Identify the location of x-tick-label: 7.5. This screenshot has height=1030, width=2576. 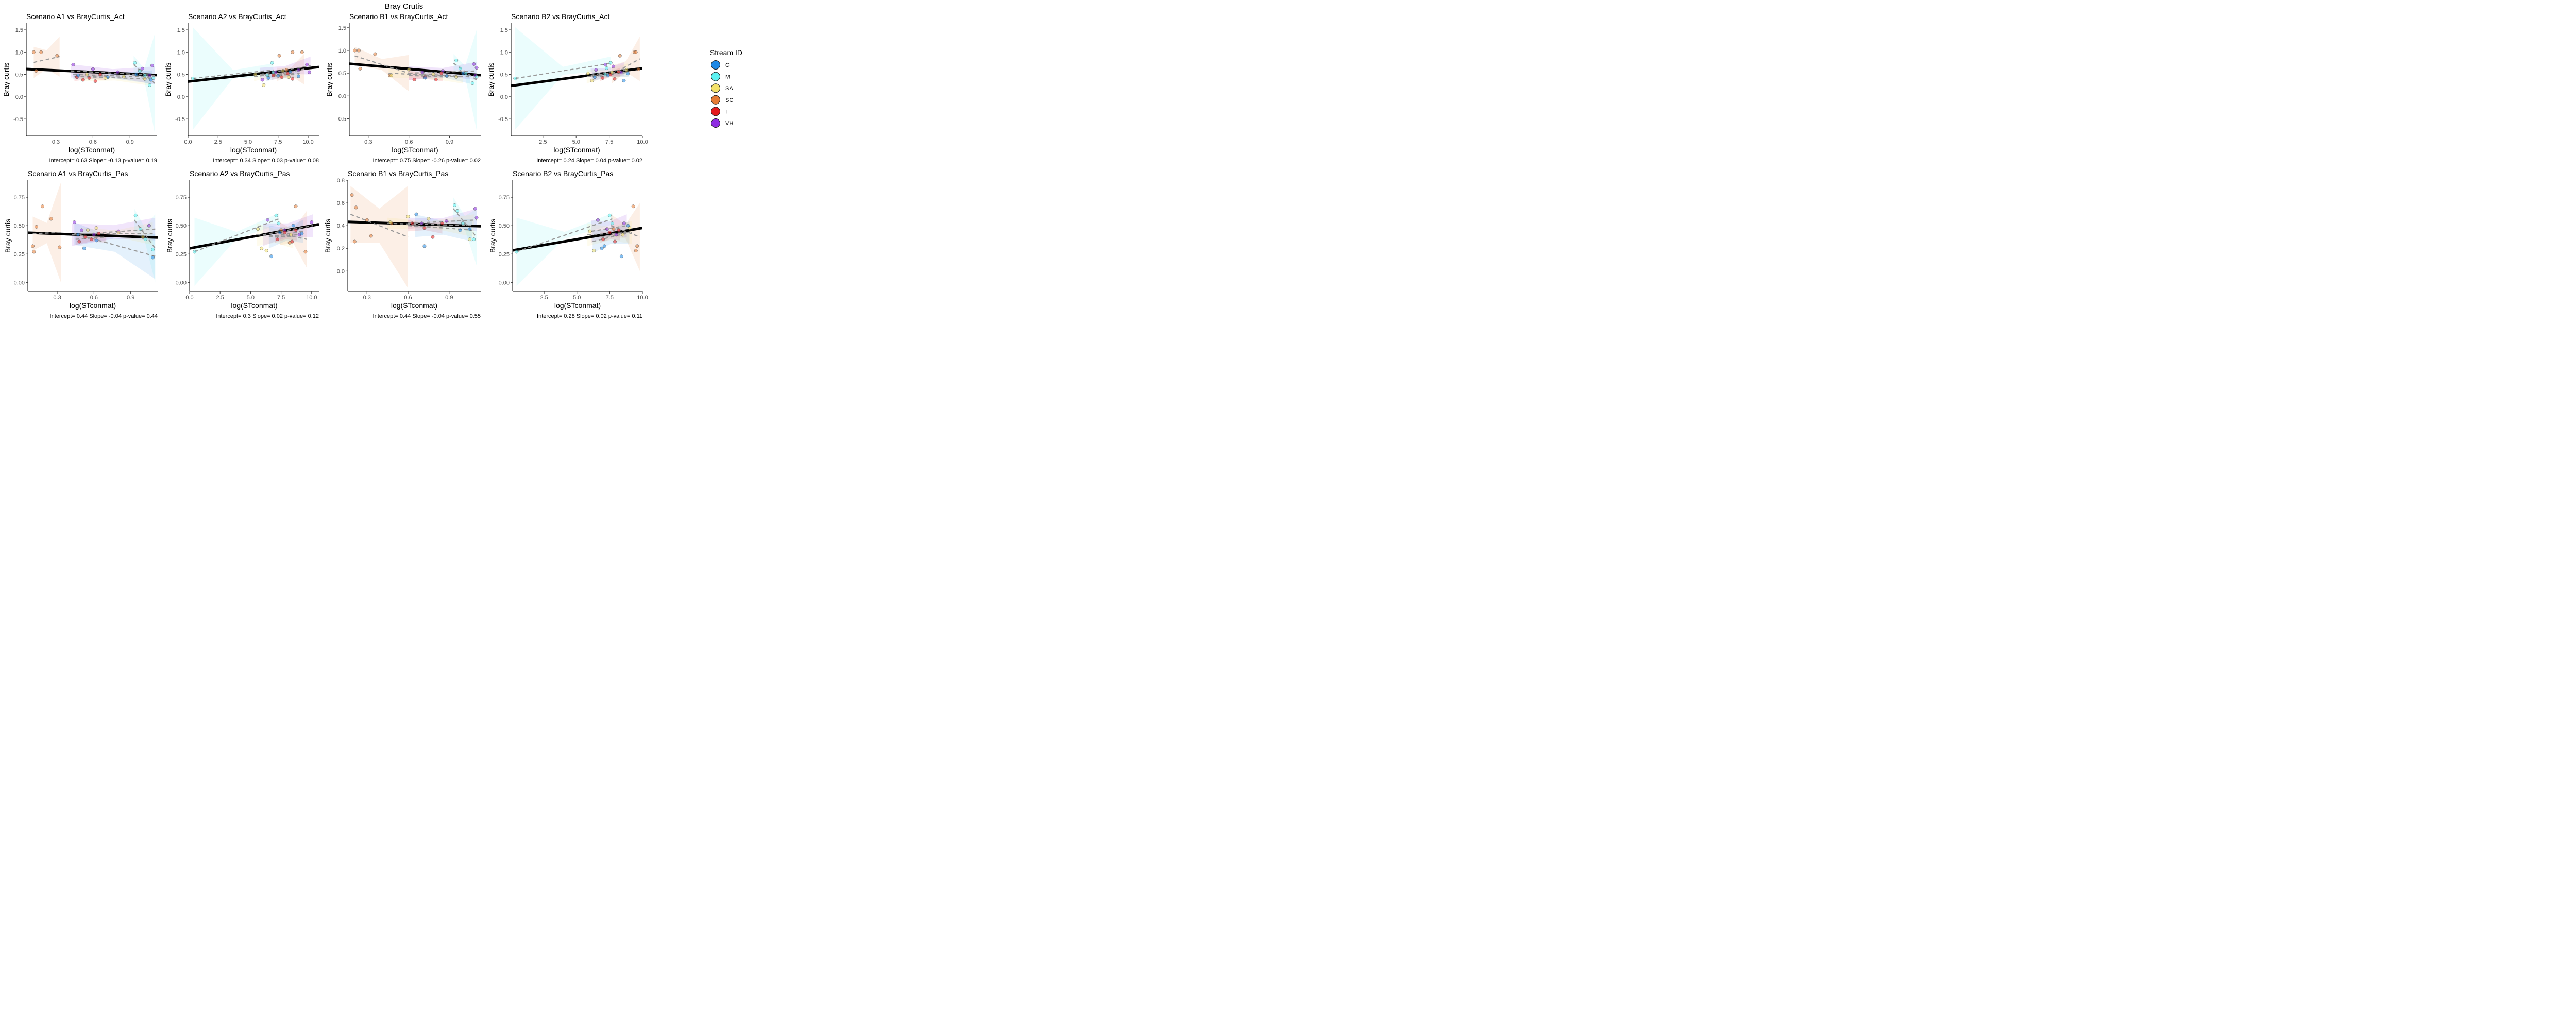
(278, 142).